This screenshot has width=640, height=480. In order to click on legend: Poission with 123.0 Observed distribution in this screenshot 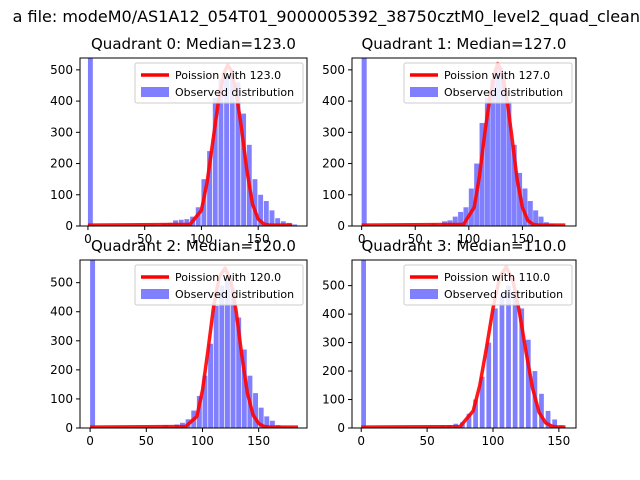, I will do `click(219, 83)`.